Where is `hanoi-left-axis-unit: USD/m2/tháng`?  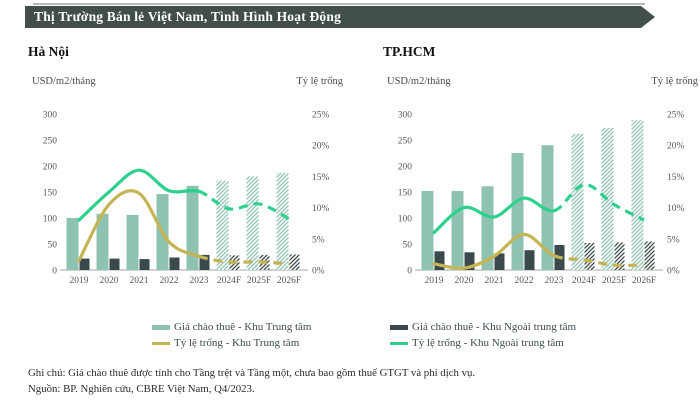 hanoi-left-axis-unit: USD/m2/tháng is located at coordinates (64, 81).